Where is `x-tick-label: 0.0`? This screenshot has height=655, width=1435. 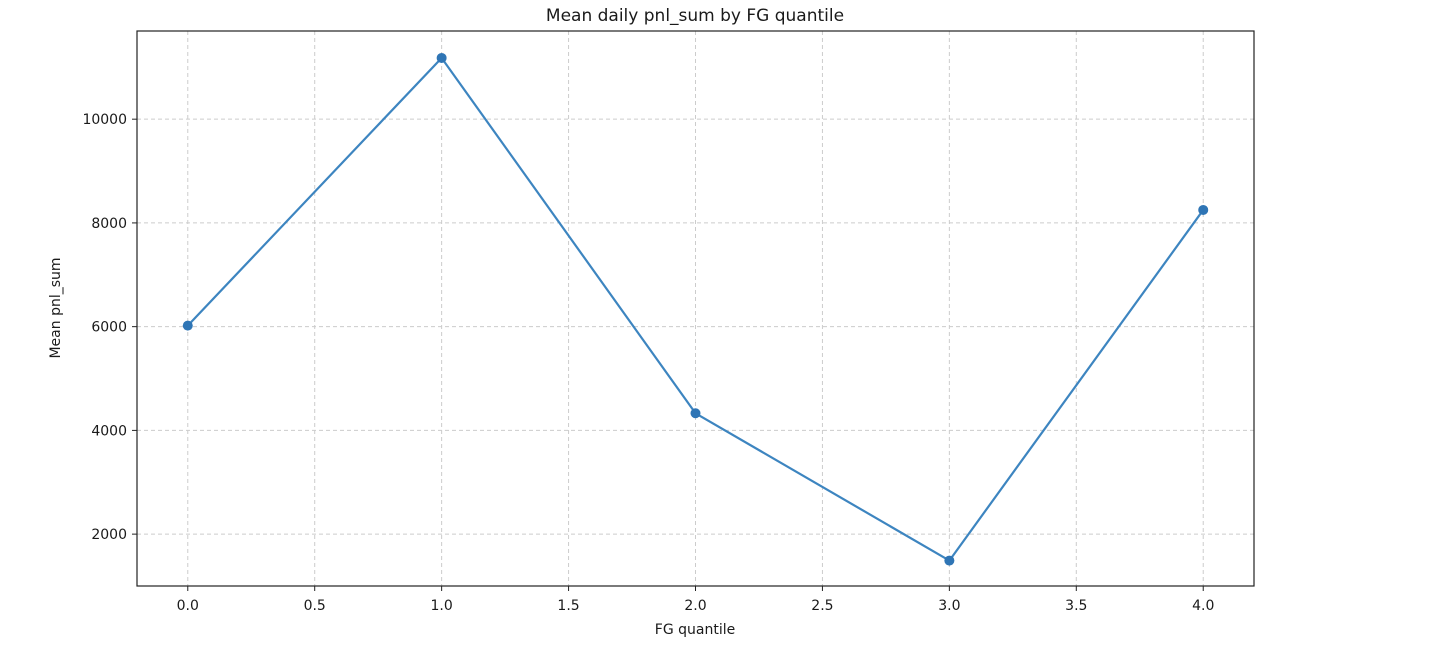 x-tick-label: 0.0 is located at coordinates (188, 606).